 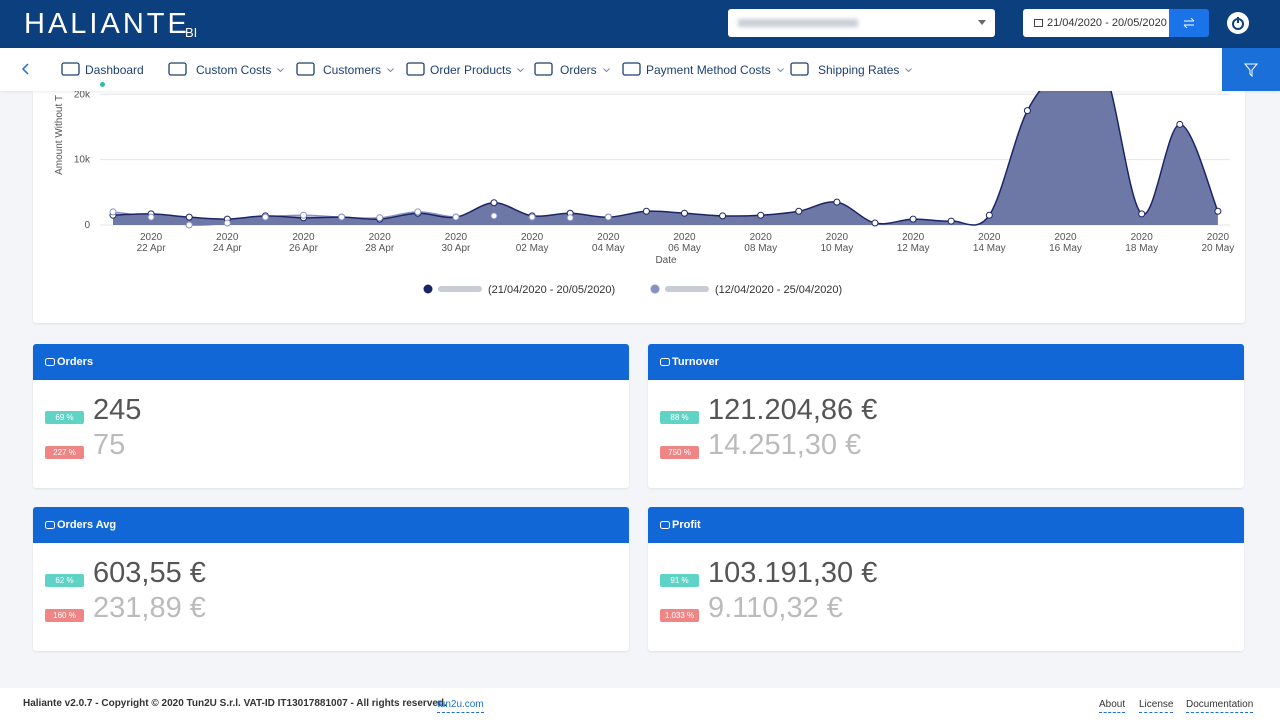 What do you see at coordinates (859, 70) in the screenshot?
I see `nav-item: Shipping Rates` at bounding box center [859, 70].